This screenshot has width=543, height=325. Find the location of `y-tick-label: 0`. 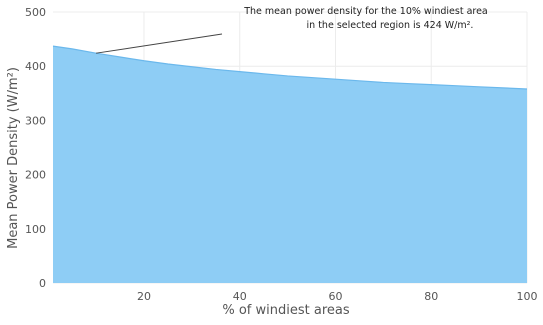

y-tick-label: 0 is located at coordinates (42, 283).